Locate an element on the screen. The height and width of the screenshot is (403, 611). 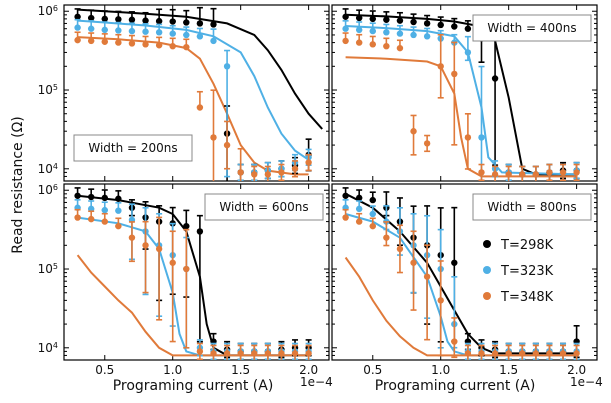
legend-label-T348: T=348K is located at coordinates (527, 297).